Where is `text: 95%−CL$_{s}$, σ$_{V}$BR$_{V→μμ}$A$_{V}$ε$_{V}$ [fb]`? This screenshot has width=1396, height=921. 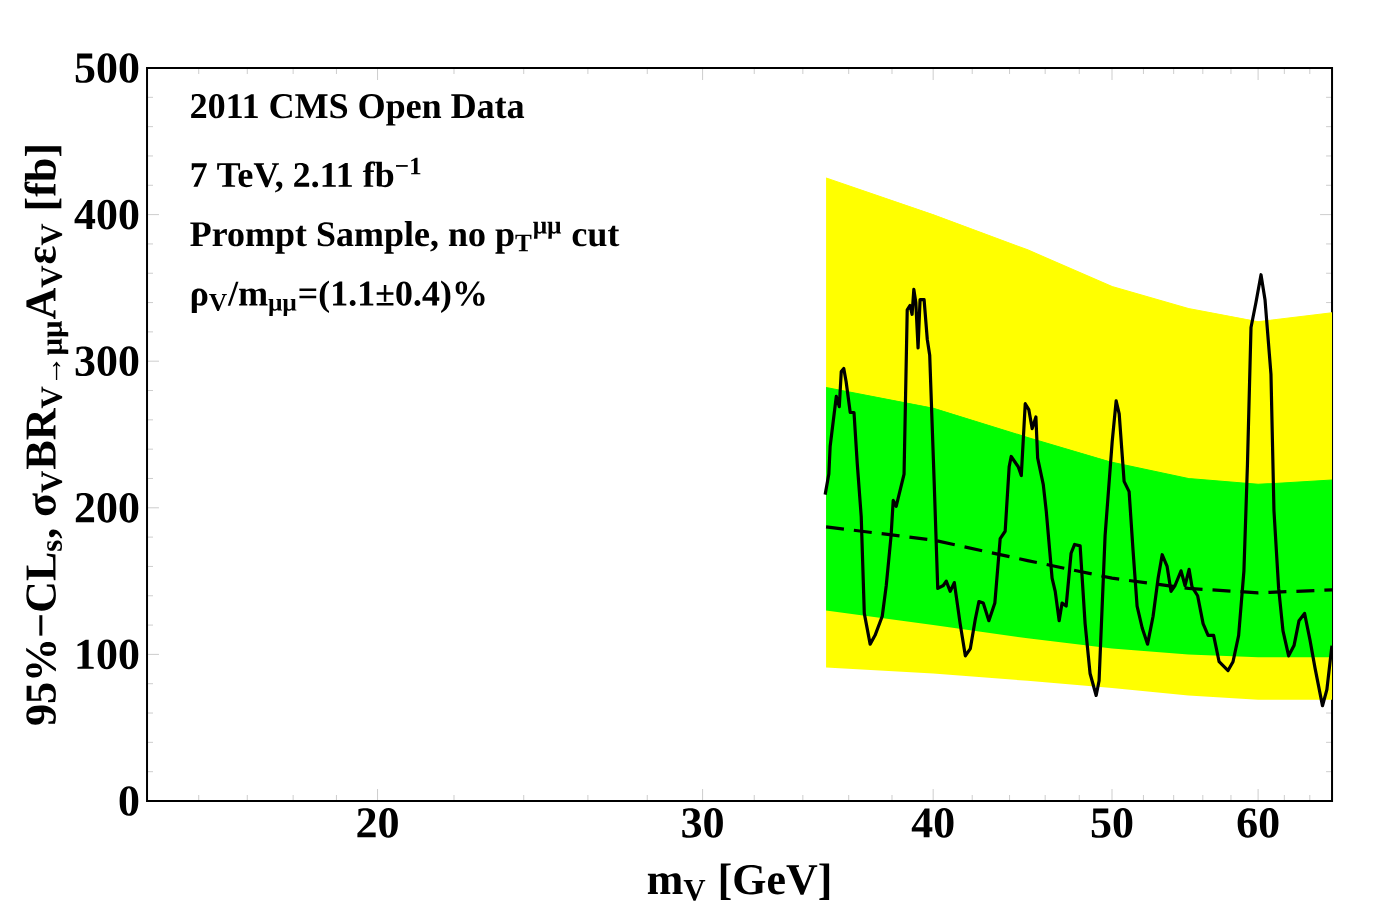 text: 95%−CL$_{s}$, σ$_{V}$BR$_{V→μμ}$A$_{V}$ε$_{V}$ [fb] is located at coordinates (46, 435).